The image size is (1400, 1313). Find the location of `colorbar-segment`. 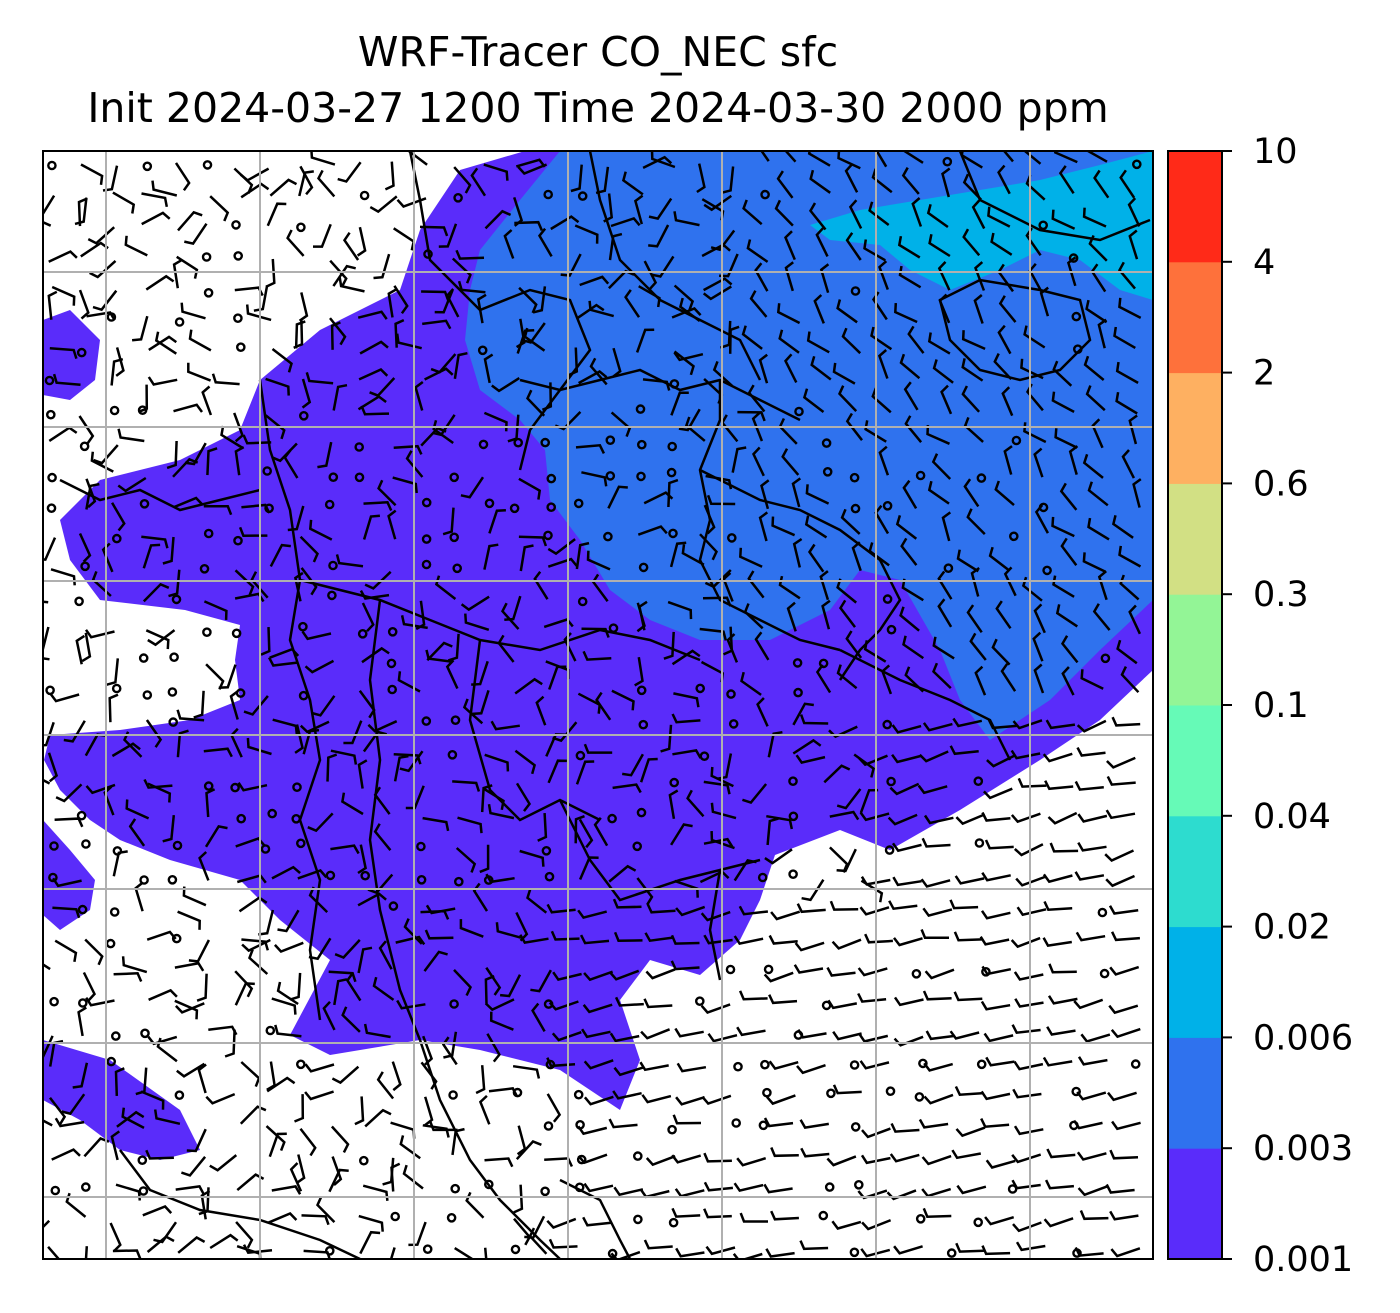

colorbar-segment is located at coordinates (1195, 982).